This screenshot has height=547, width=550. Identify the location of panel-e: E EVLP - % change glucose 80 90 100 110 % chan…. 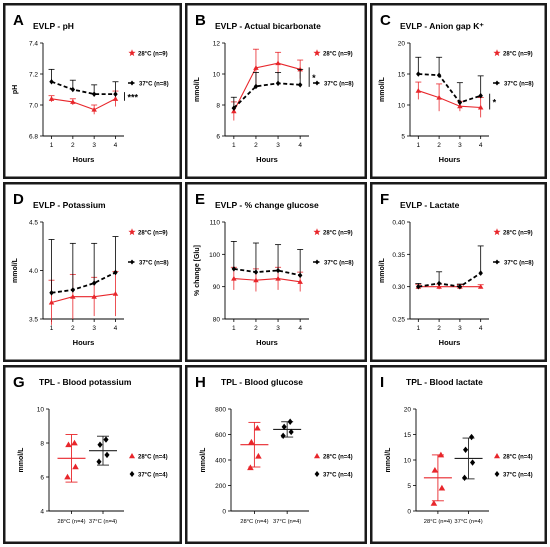
(276, 272).